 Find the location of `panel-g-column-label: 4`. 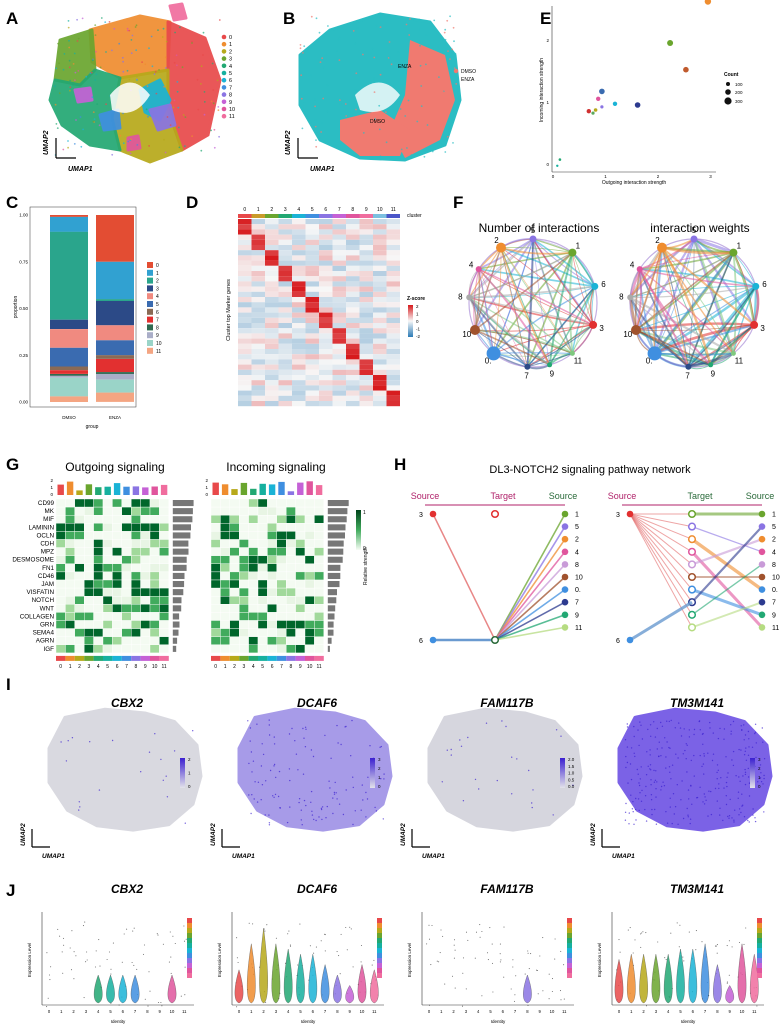

panel-g-column-label: 4 is located at coordinates (253, 667).